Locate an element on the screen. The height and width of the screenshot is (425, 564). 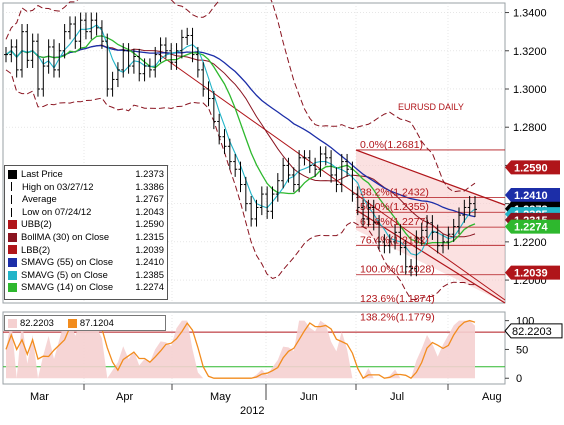
legend-value: 1.2039 is located at coordinates (149, 249).